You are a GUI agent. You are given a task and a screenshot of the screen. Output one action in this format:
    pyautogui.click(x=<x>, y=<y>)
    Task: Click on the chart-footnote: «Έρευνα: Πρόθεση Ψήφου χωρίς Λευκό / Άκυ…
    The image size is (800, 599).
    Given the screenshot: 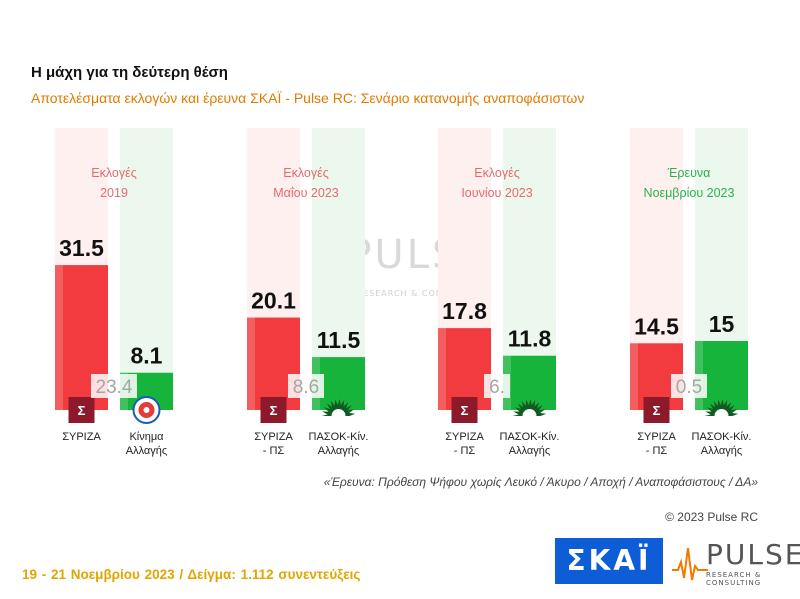 What is the action you would take?
    pyautogui.click(x=540, y=482)
    